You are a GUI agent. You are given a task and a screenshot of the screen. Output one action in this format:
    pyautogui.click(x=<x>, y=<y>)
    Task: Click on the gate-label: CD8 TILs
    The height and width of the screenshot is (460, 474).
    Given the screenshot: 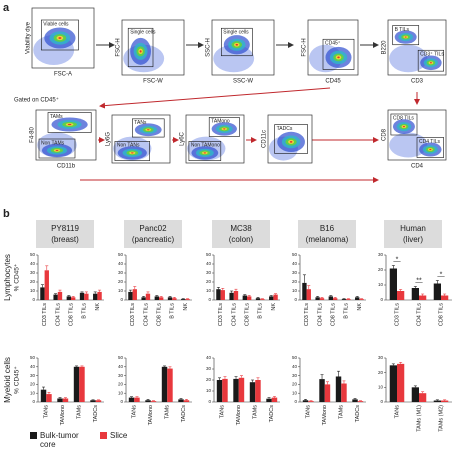 What is the action you would take?
    pyautogui.click(x=404, y=118)
    